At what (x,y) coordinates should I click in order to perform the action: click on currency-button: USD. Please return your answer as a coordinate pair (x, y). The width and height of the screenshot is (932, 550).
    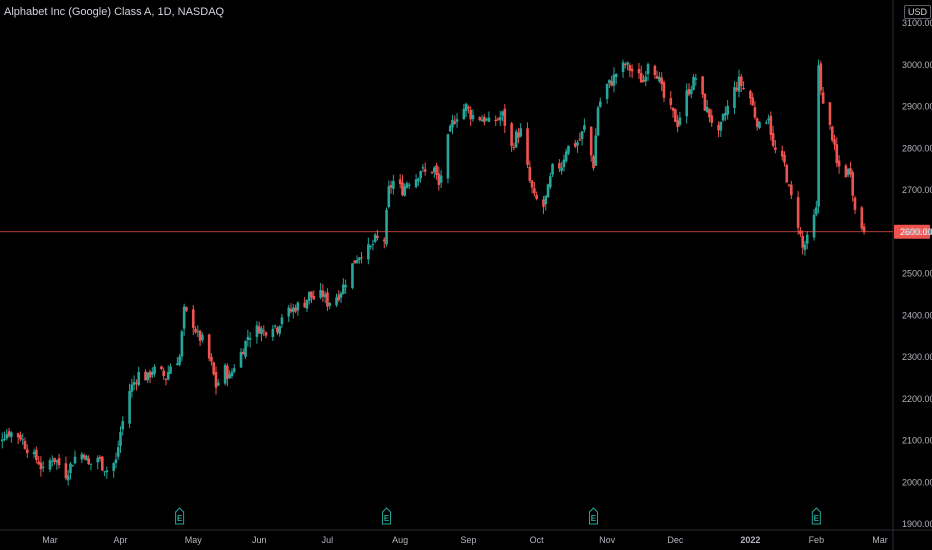
    Looking at the image, I should click on (918, 12).